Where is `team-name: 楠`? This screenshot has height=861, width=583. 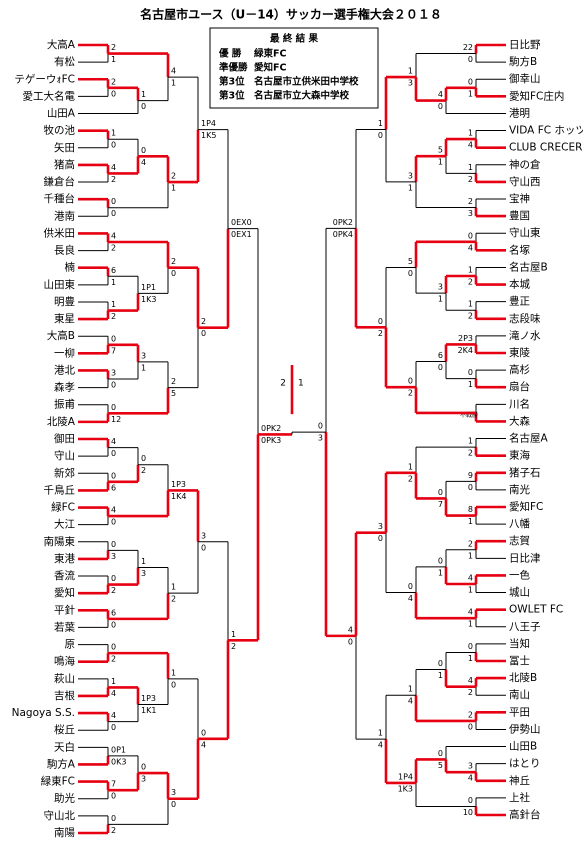
team-name: 楠 is located at coordinates (70, 267).